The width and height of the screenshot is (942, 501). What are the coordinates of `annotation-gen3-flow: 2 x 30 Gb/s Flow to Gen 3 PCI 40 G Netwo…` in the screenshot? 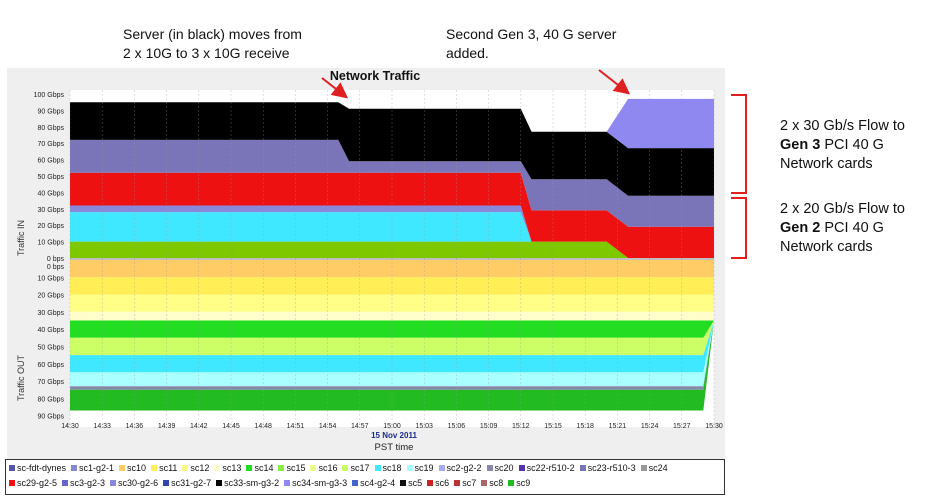 It's located at (842, 145).